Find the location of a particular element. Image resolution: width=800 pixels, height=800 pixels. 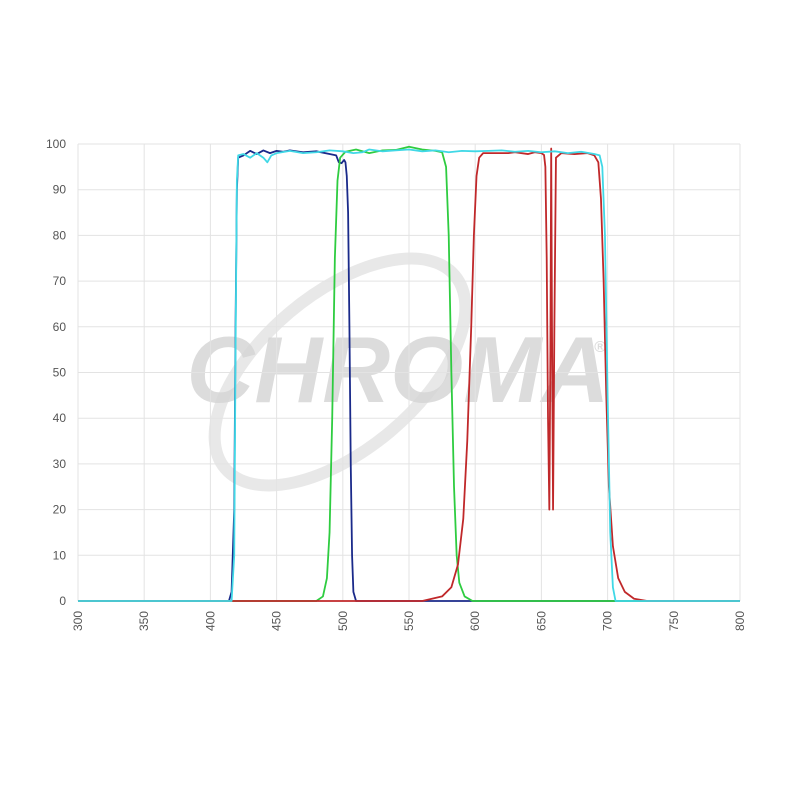

x-tick-label: 750 is located at coordinates (674, 621).